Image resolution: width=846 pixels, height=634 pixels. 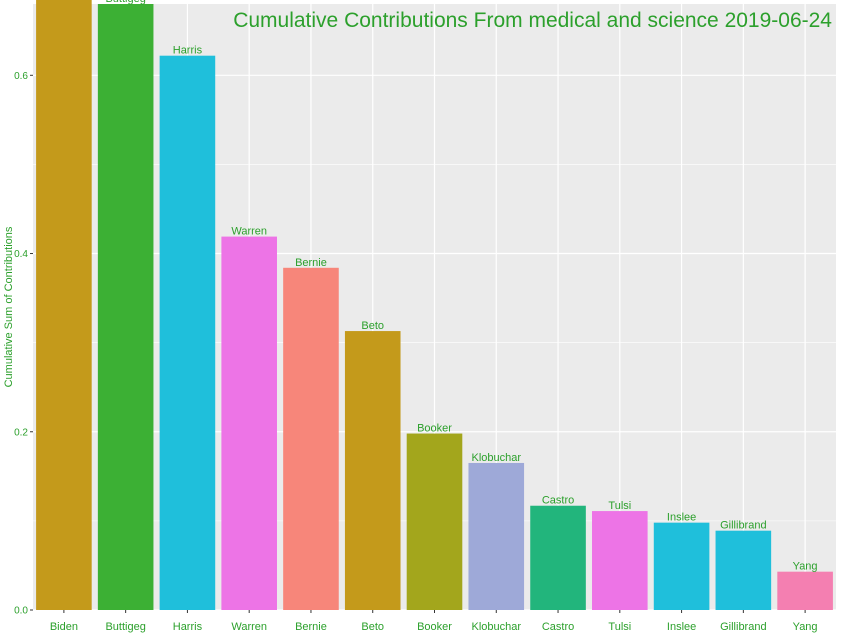 I want to click on bar-warren, so click(x=249, y=423).